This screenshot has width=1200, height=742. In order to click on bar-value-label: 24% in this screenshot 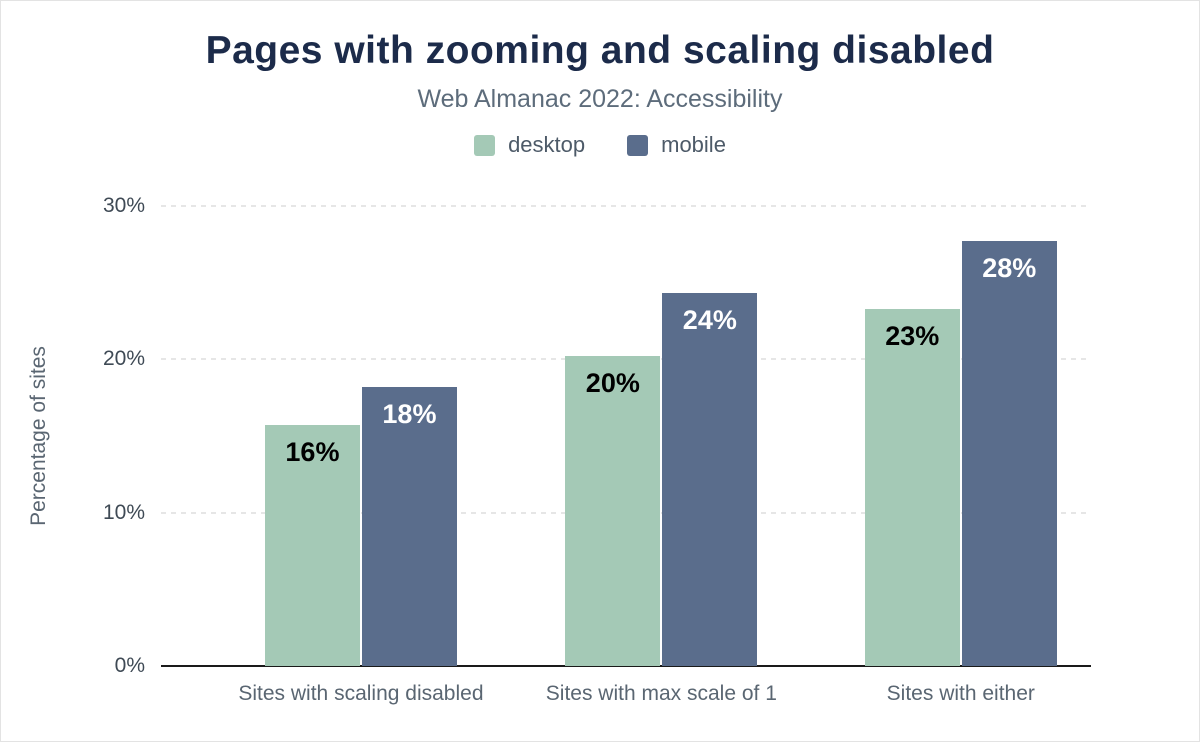, I will do `click(709, 320)`.